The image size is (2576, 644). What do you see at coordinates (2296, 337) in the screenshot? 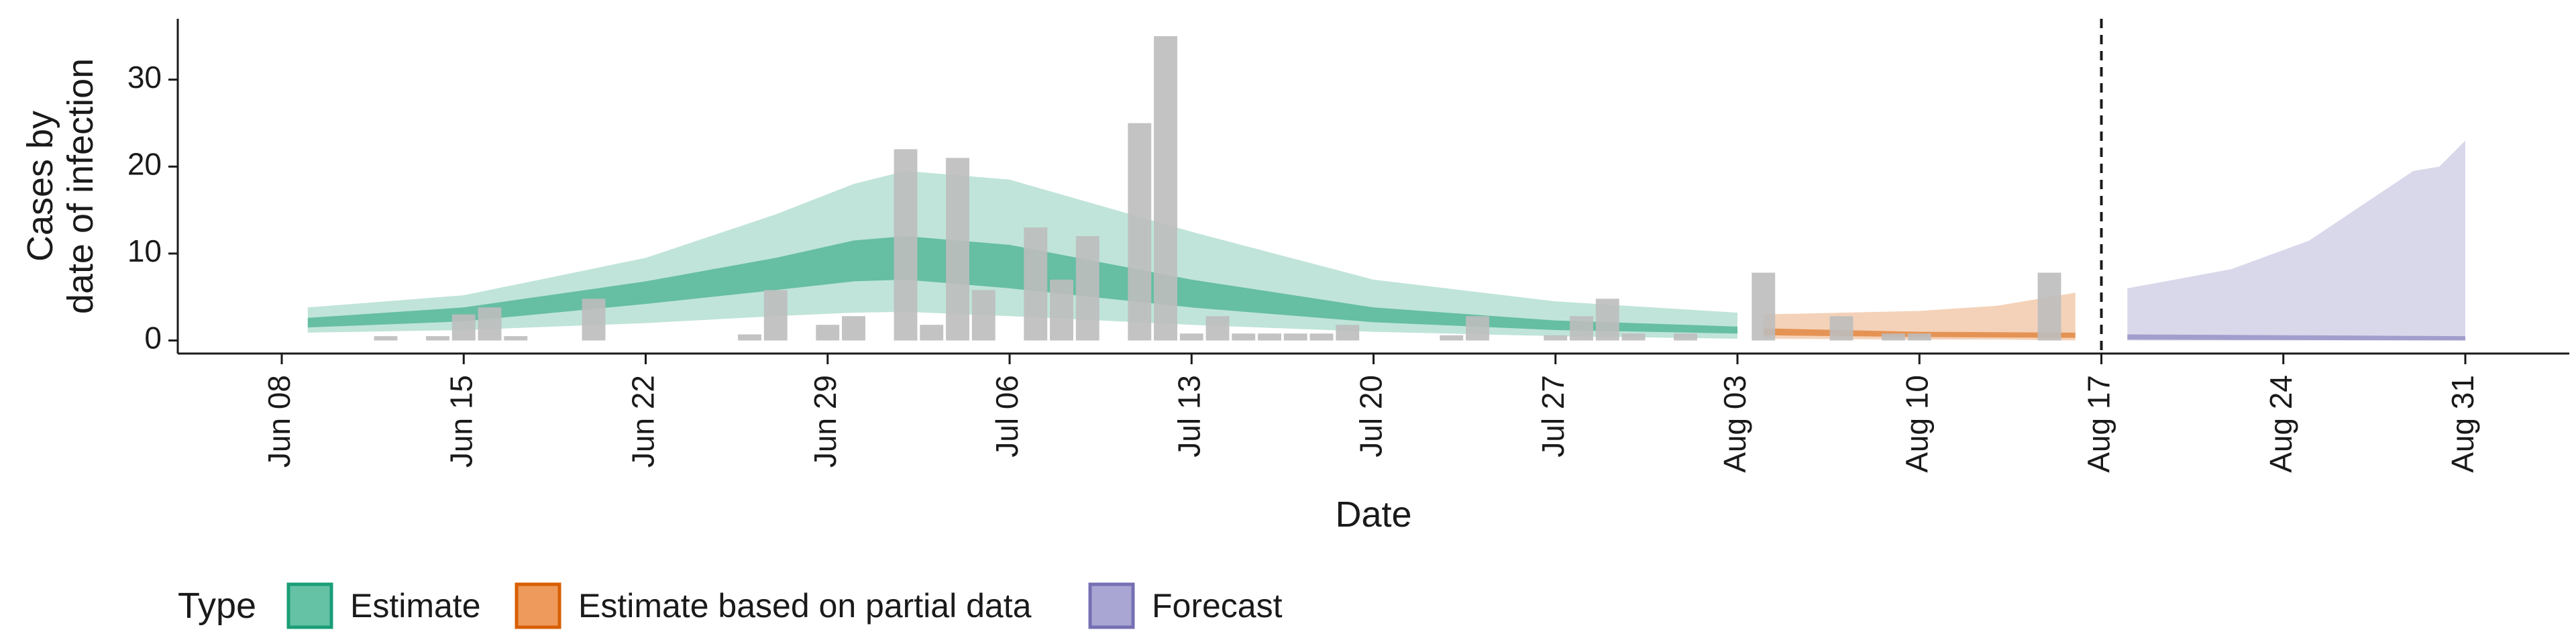
I see `forecast-band-inner` at bounding box center [2296, 337].